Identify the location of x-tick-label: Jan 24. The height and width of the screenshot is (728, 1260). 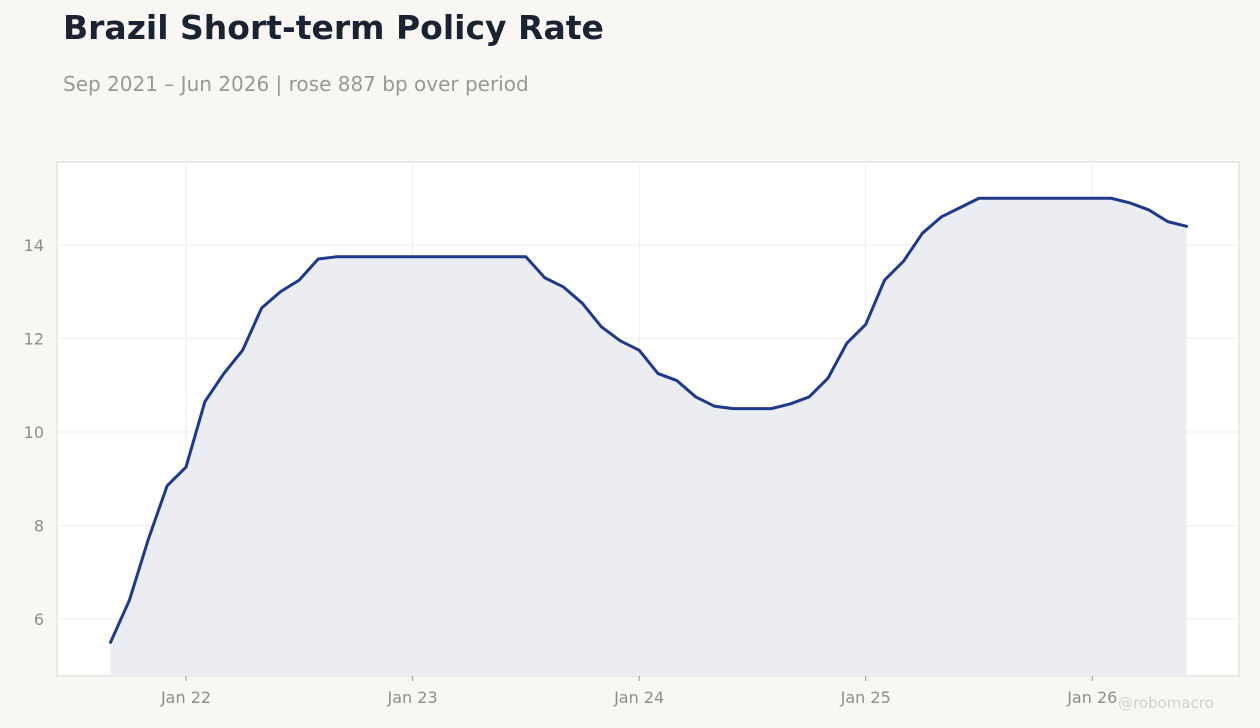
(638, 697).